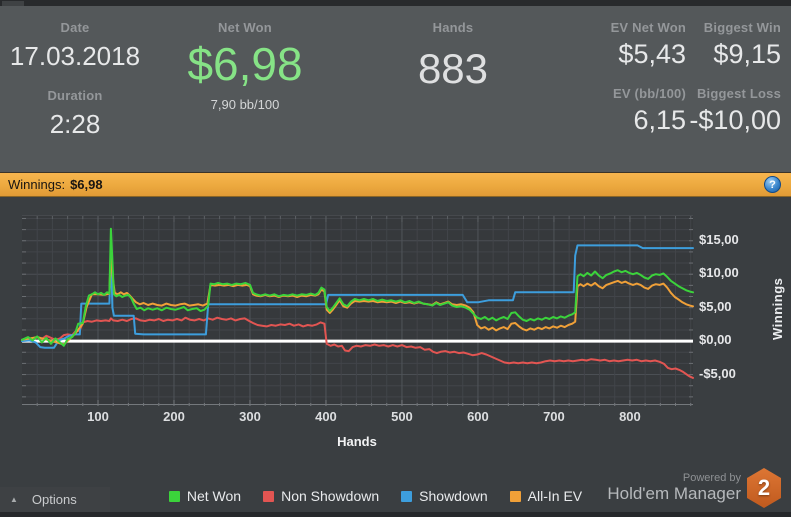 This screenshot has height=517, width=791. I want to click on stat-biggest: Biggest Win $9,15 Biggest Loss -$10,00, so click(738, 89).